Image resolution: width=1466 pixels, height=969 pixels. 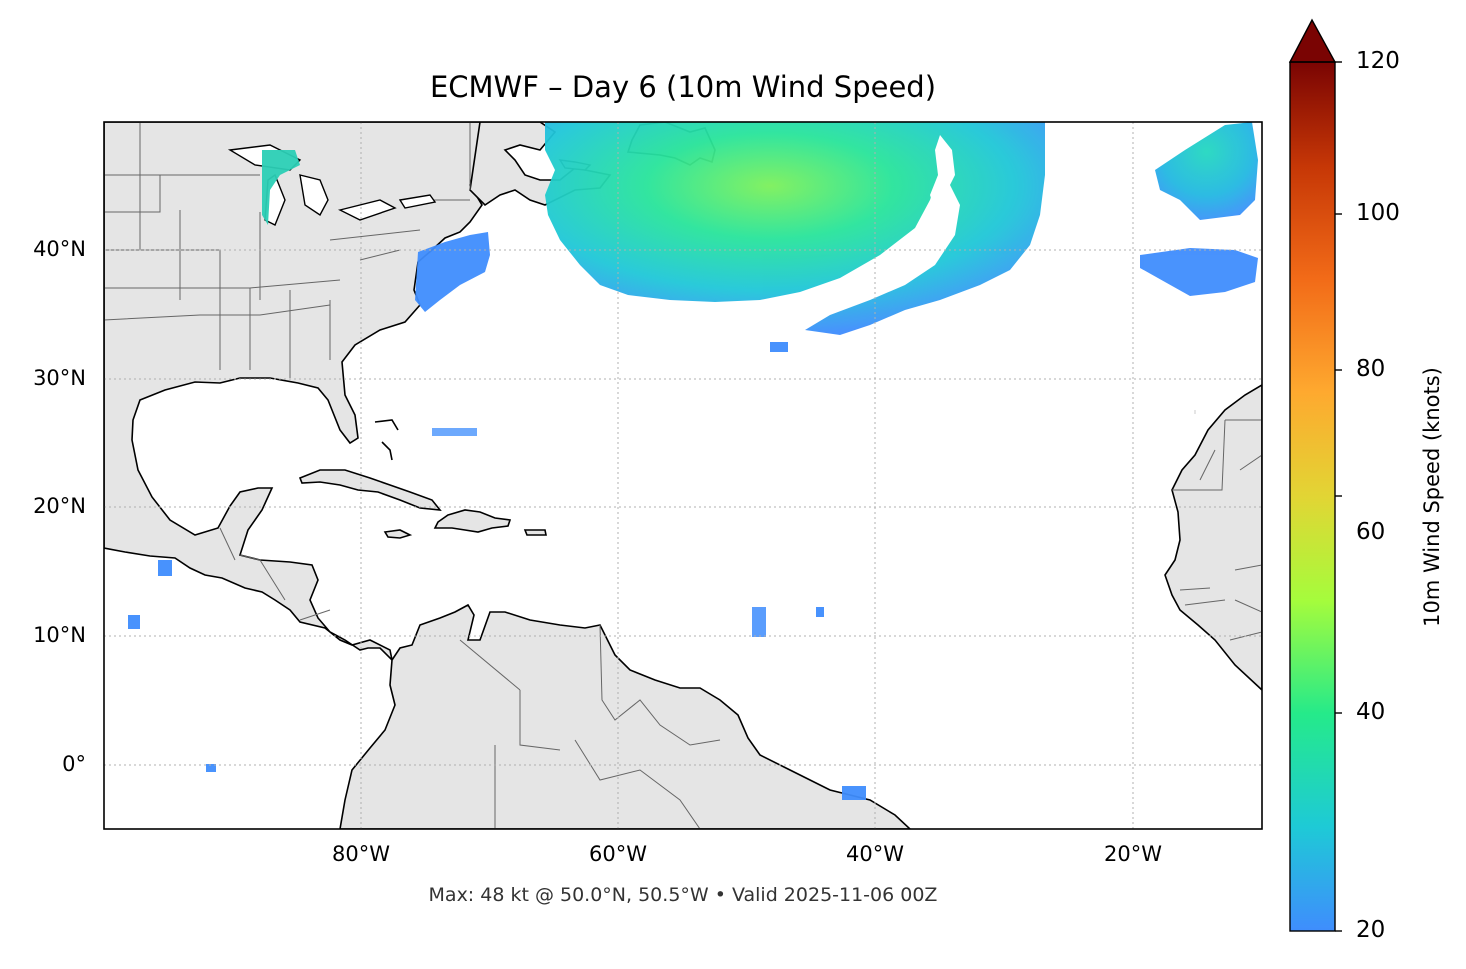 I want to click on land-hispaniola, so click(x=472, y=521).